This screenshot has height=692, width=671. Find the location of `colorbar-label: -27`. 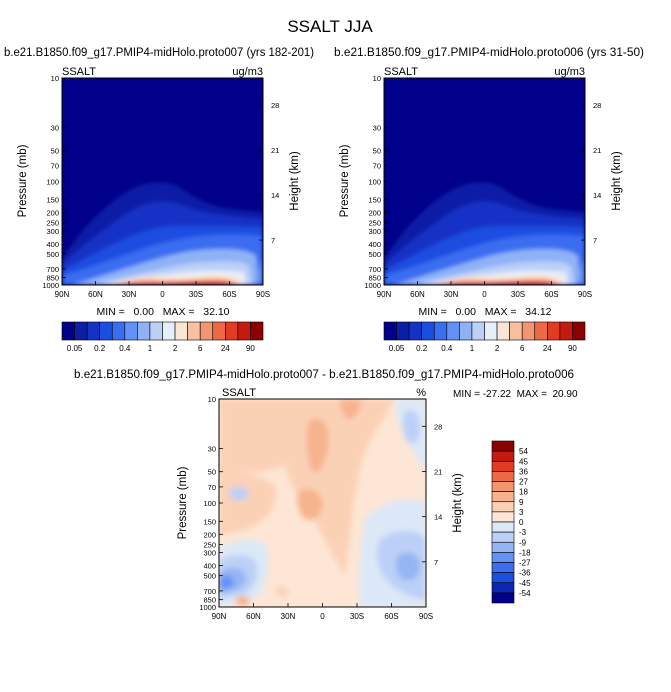

colorbar-label: -27 is located at coordinates (525, 563).